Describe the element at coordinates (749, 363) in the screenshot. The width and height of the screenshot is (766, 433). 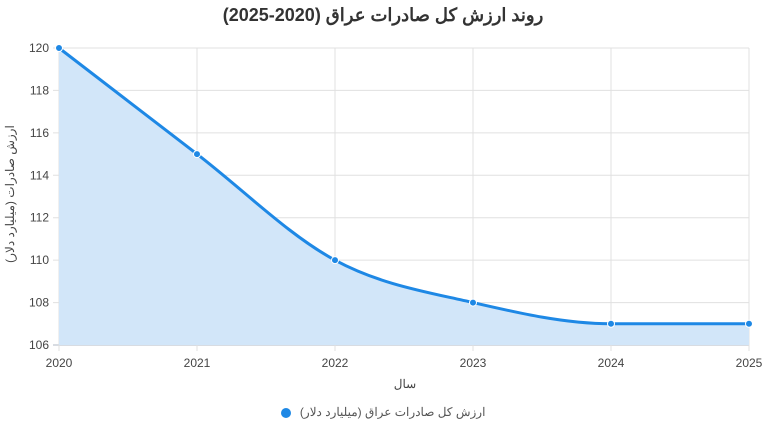
I see `svg-text: 2025` at that location.